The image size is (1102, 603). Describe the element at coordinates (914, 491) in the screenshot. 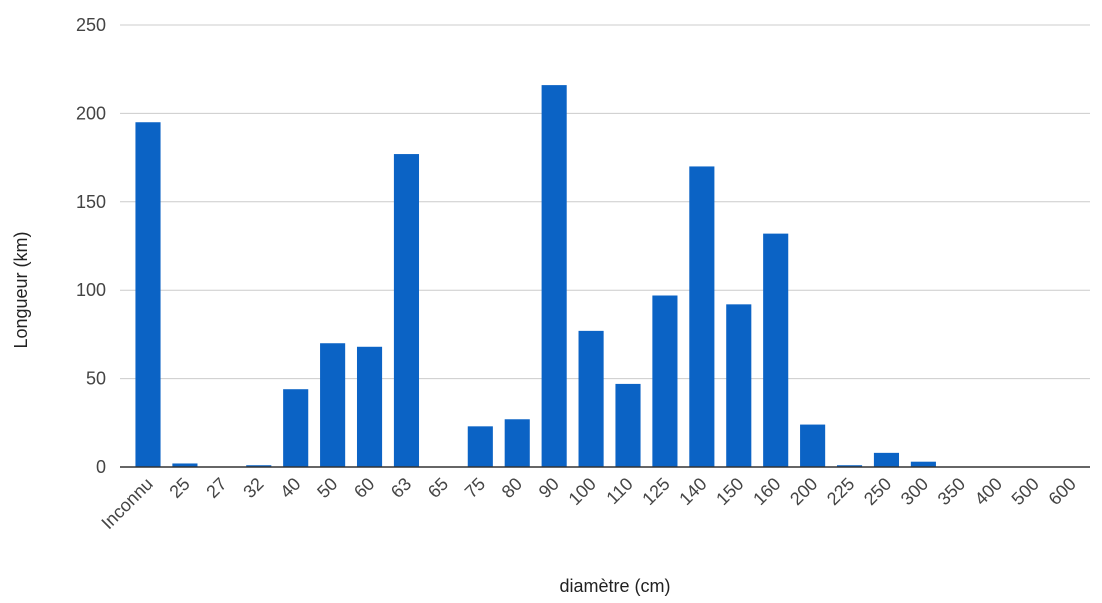

I see `x-tick-label: 300` at that location.